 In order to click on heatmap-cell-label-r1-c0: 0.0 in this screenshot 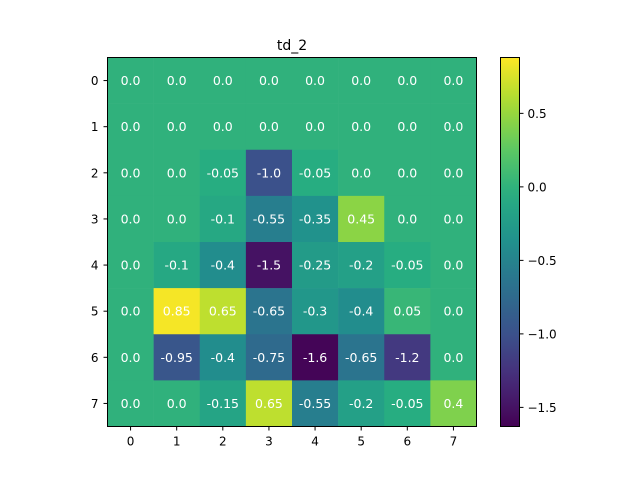, I will do `click(131, 126)`.